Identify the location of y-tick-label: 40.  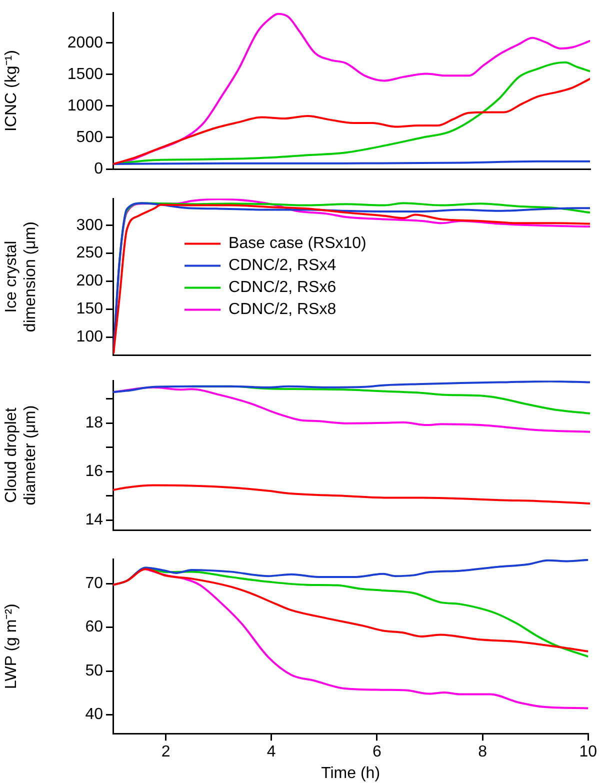
(94, 715).